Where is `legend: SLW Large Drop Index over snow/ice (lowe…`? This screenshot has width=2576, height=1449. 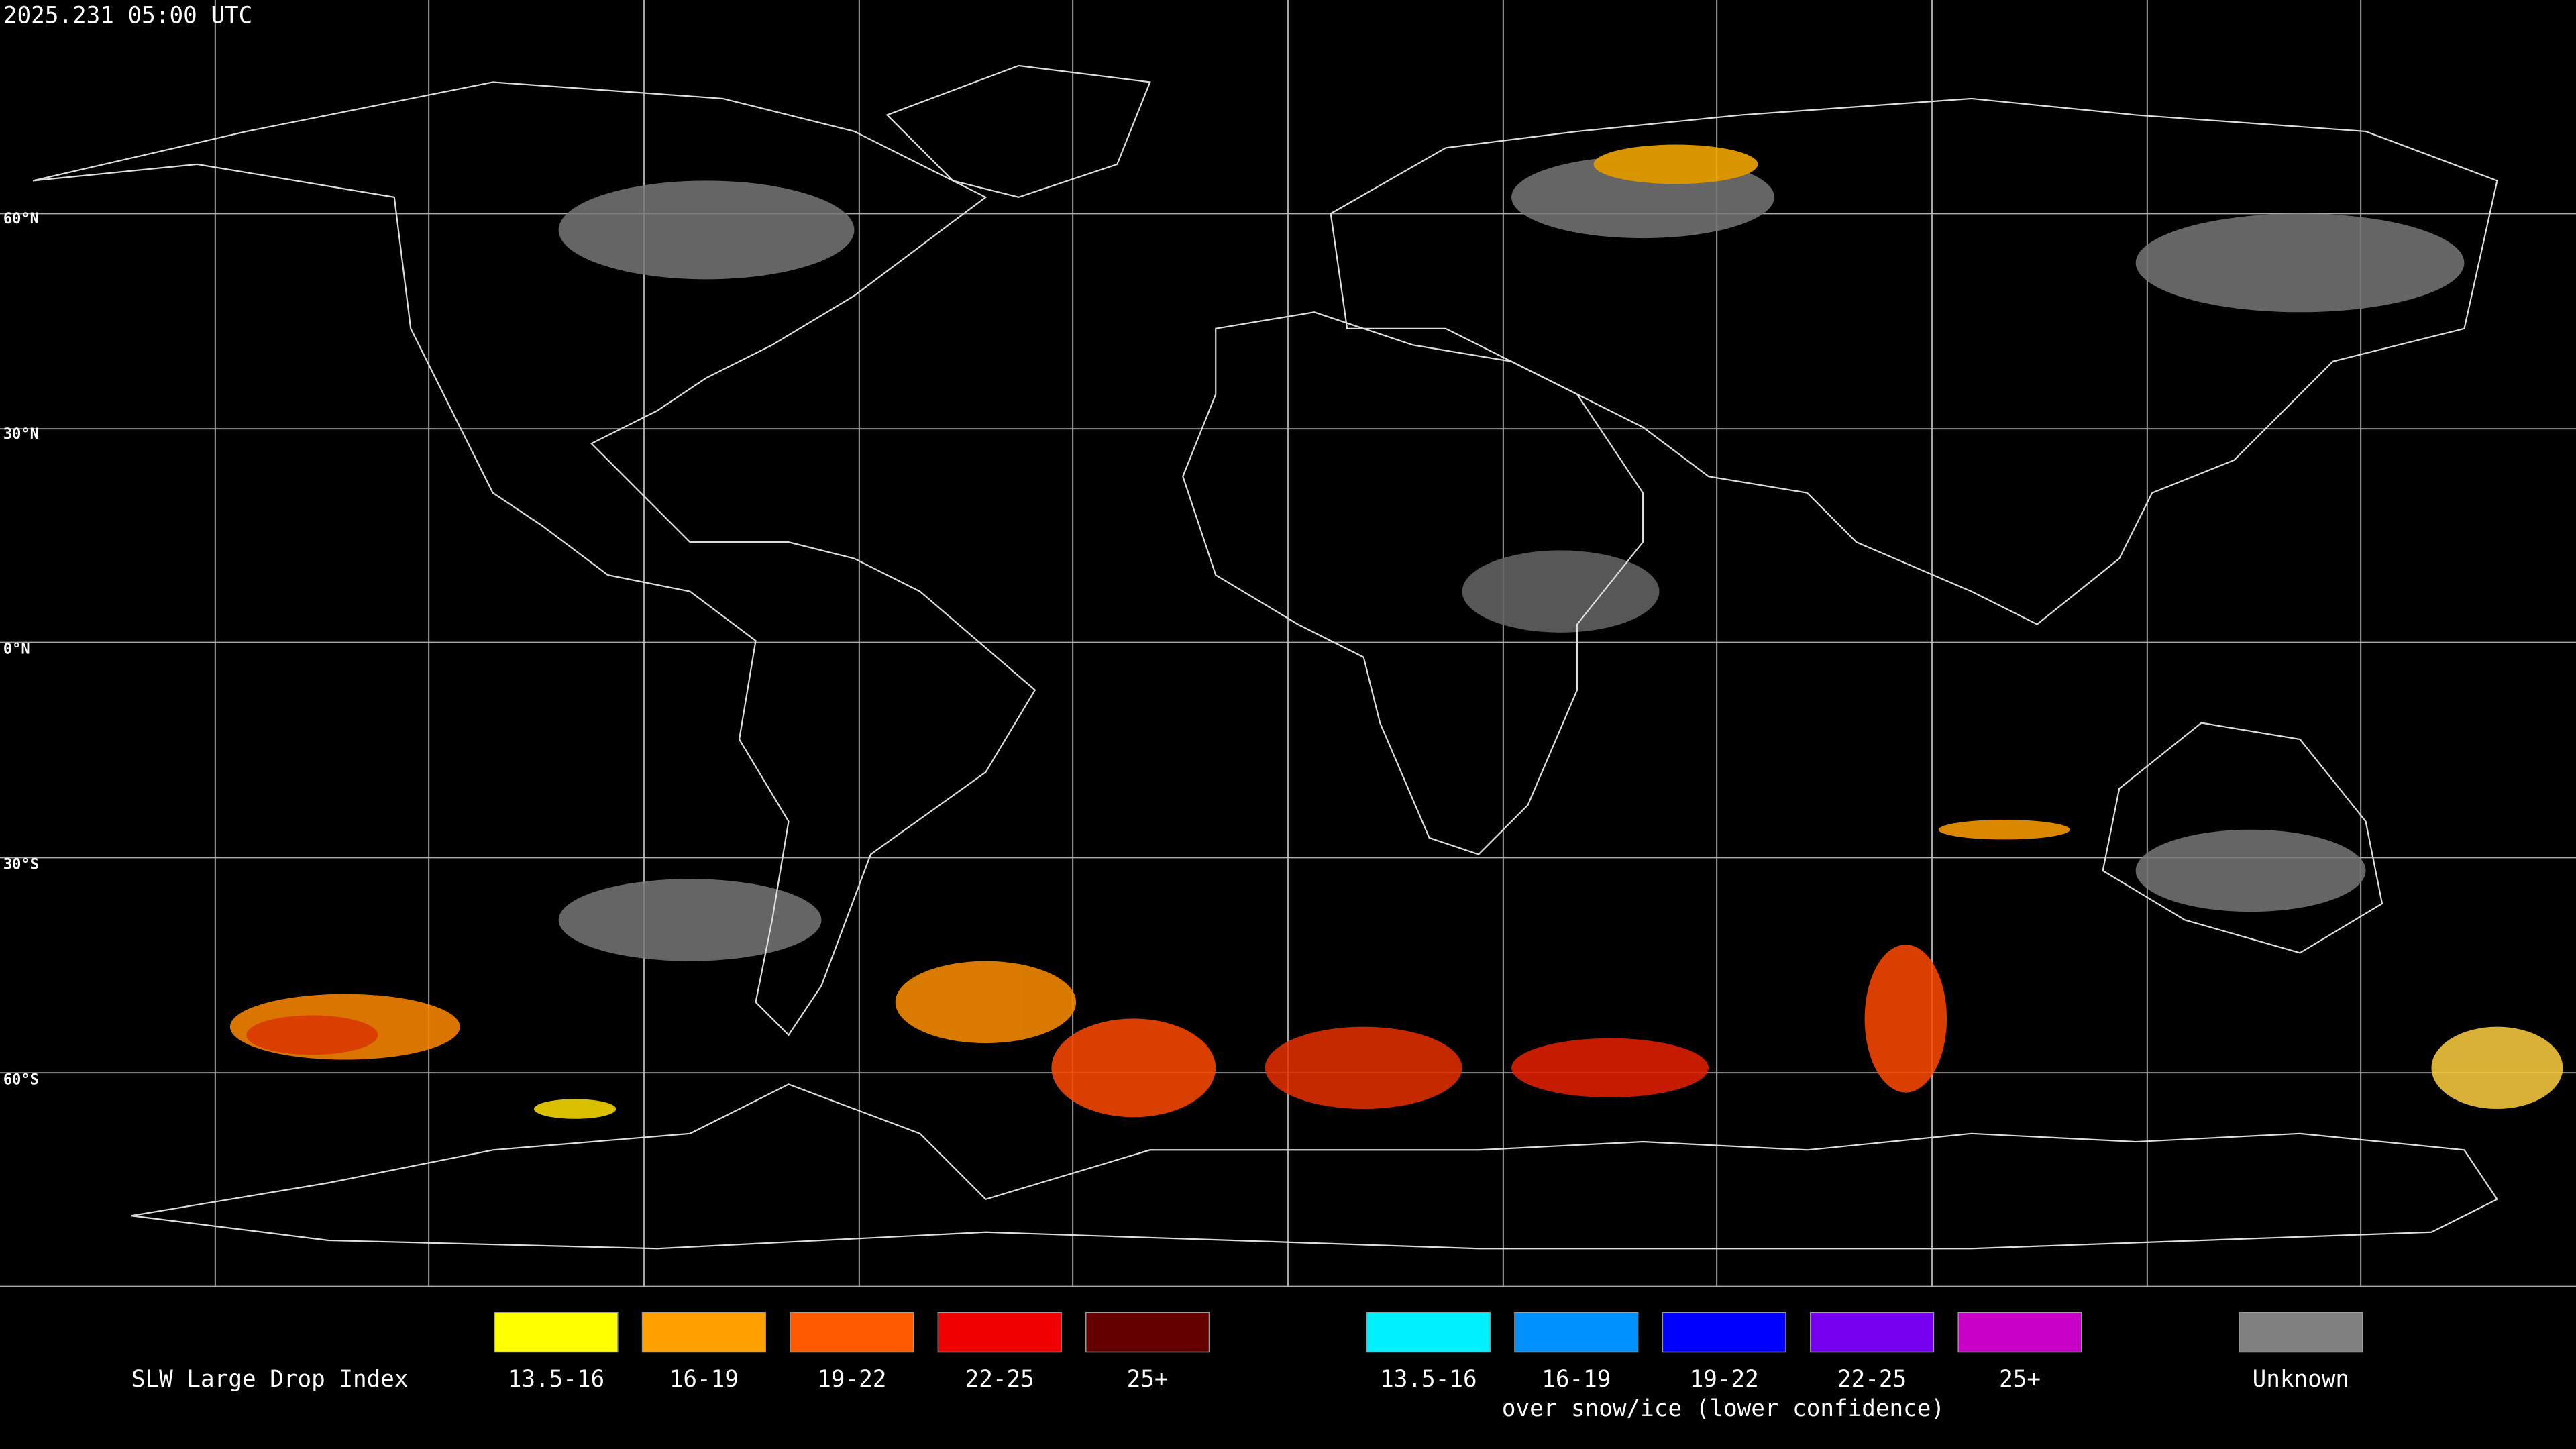
legend: SLW Large Drop Index over snow/ice (lowe… is located at coordinates (1247, 1367).